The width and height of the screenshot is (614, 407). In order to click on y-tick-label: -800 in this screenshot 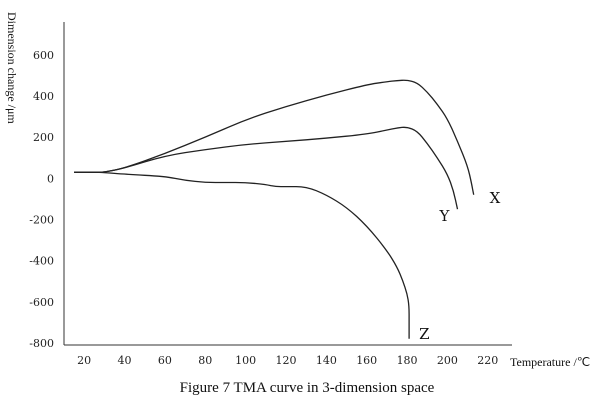, I will do `click(41, 343)`.